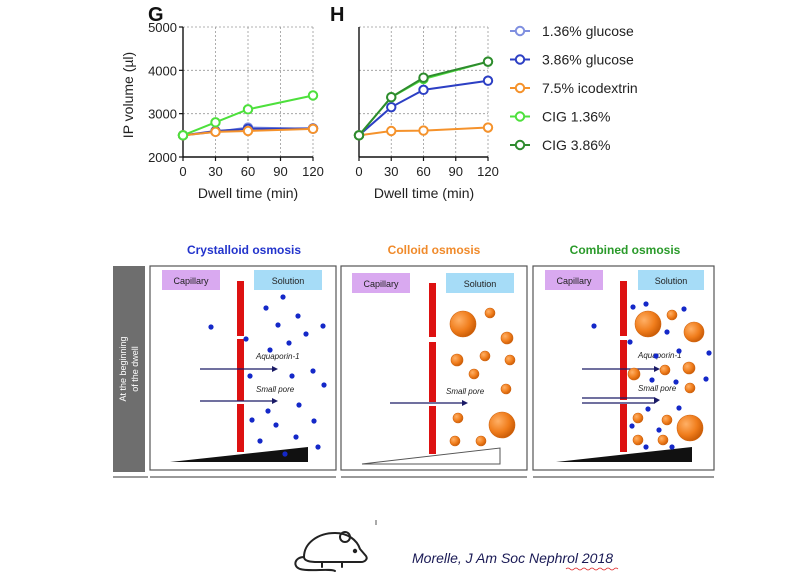 This screenshot has width=804, height=580. I want to click on chart-g-ylabel: IP volume (µl), so click(128, 95).